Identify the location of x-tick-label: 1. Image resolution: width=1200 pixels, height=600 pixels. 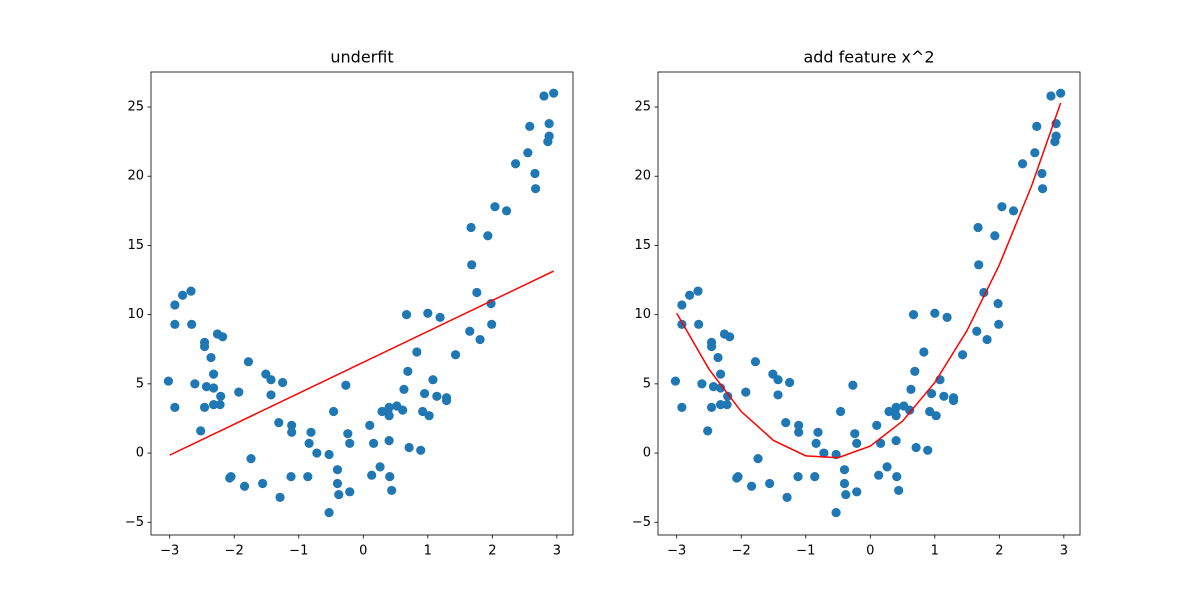
(935, 551).